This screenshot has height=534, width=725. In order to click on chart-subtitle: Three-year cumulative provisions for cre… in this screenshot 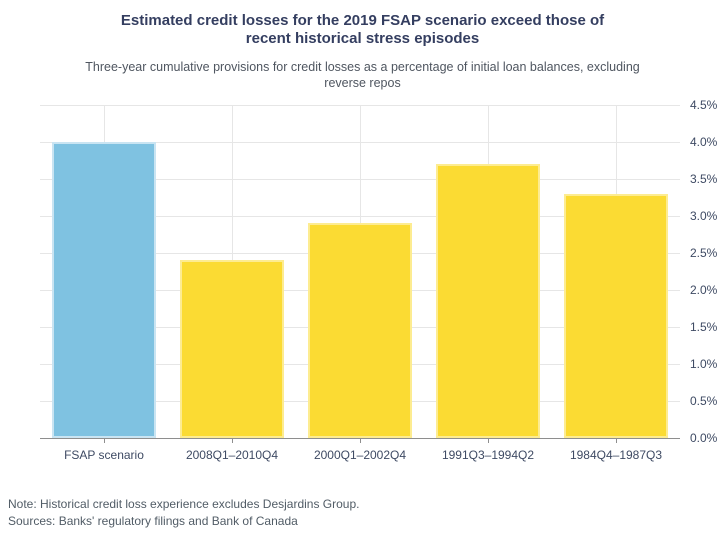, I will do `click(362, 74)`.